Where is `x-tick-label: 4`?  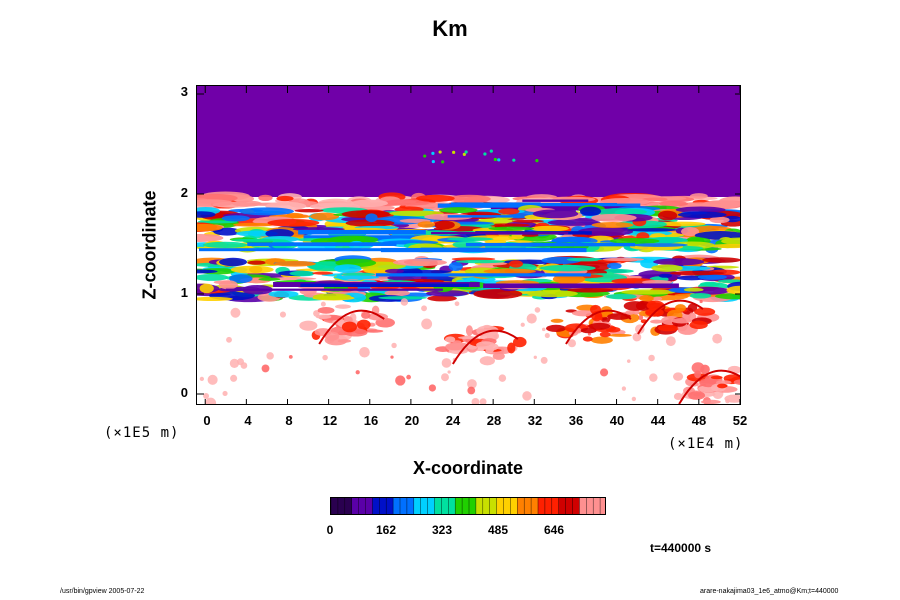
x-tick-label: 4 is located at coordinates (248, 420).